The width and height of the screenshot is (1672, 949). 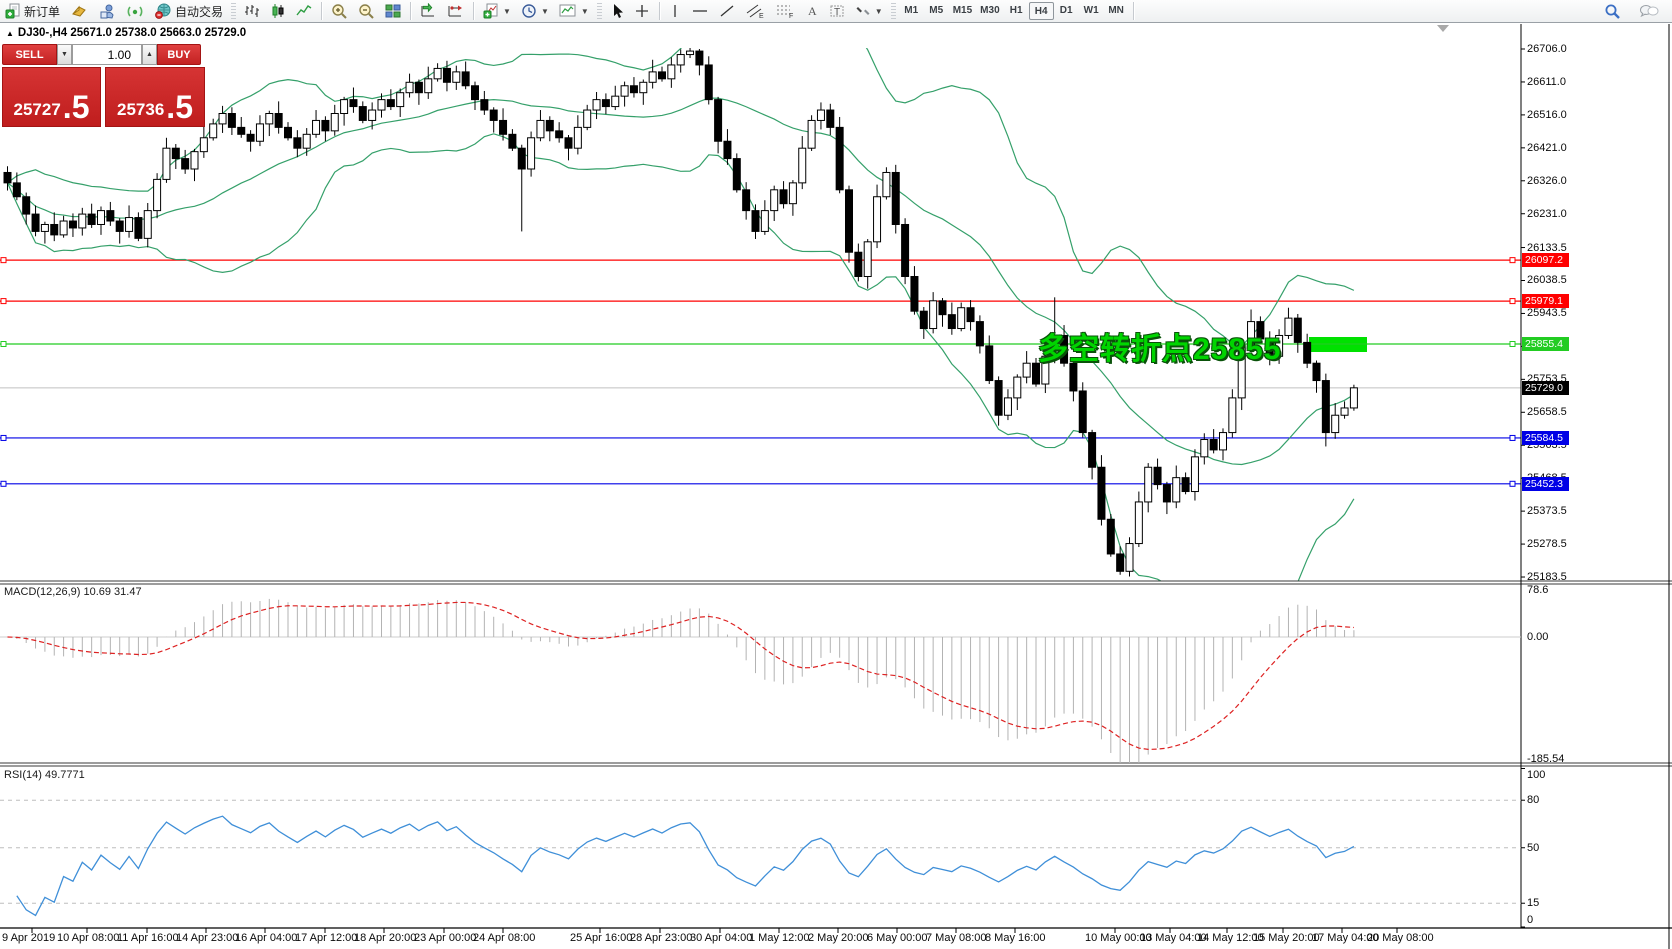 I want to click on search-icon, so click(x=1612, y=11).